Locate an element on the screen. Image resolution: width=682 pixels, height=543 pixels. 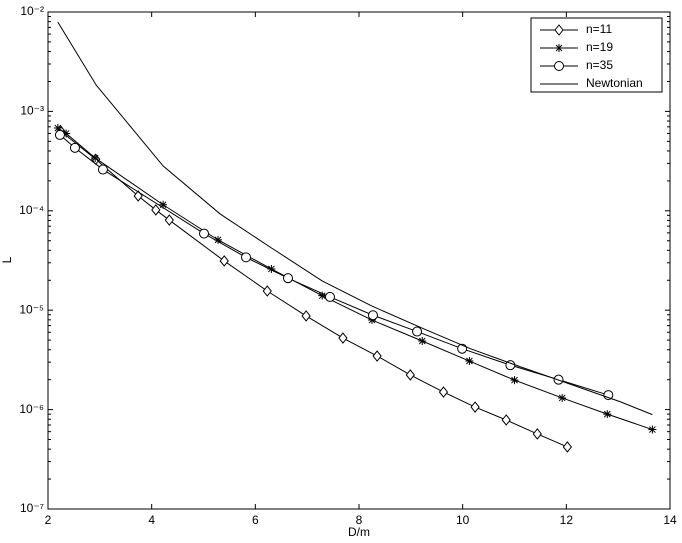
legend-label: n=11 is located at coordinates (599, 29).